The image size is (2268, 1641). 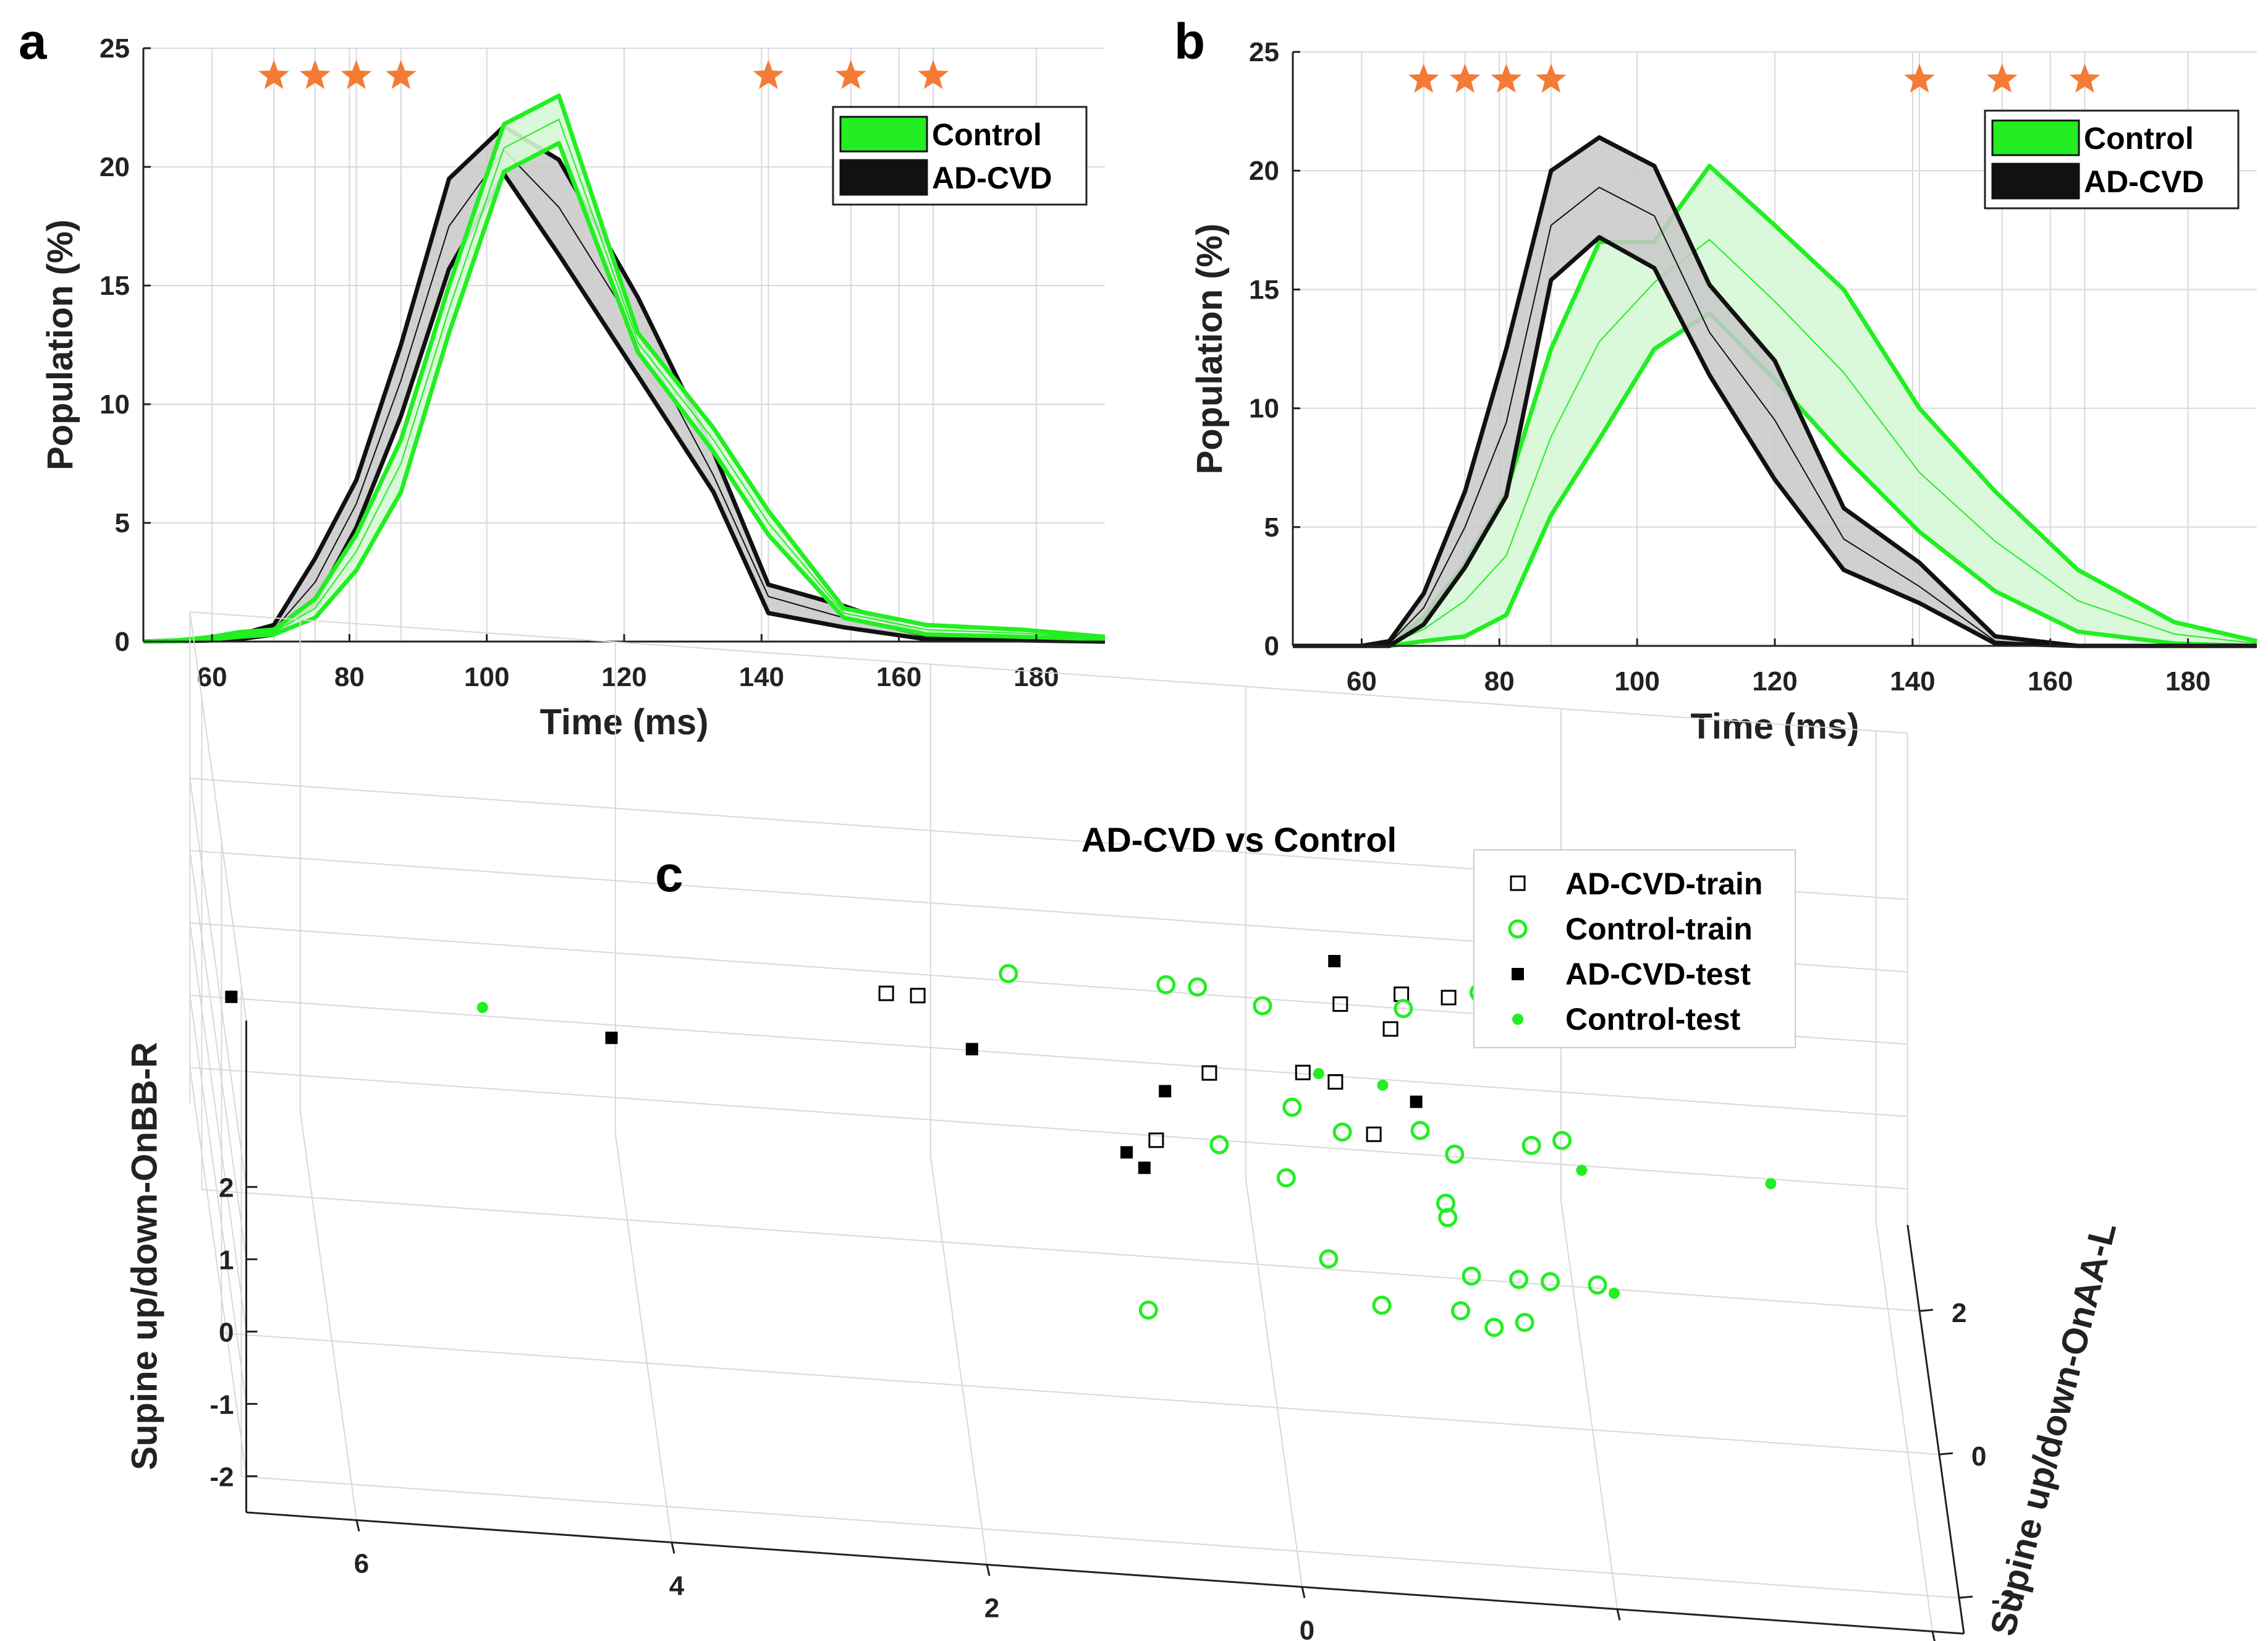 What do you see at coordinates (1946, 1454) in the screenshot?
I see `y-tick-mark` at bounding box center [1946, 1454].